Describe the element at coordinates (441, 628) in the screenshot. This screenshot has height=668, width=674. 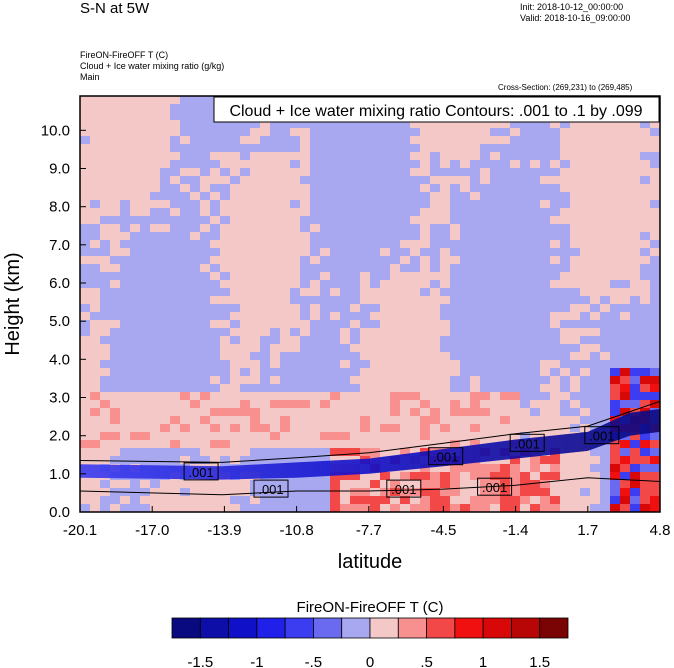
I see `colorbar-swatch` at that location.